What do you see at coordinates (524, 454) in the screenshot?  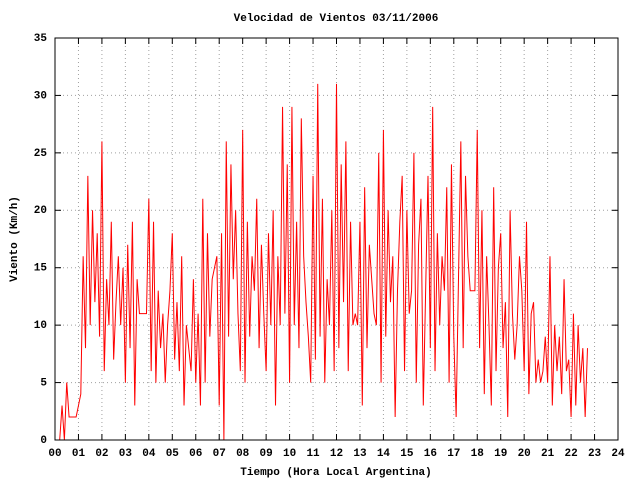 I see `x-tick-label: 20` at bounding box center [524, 454].